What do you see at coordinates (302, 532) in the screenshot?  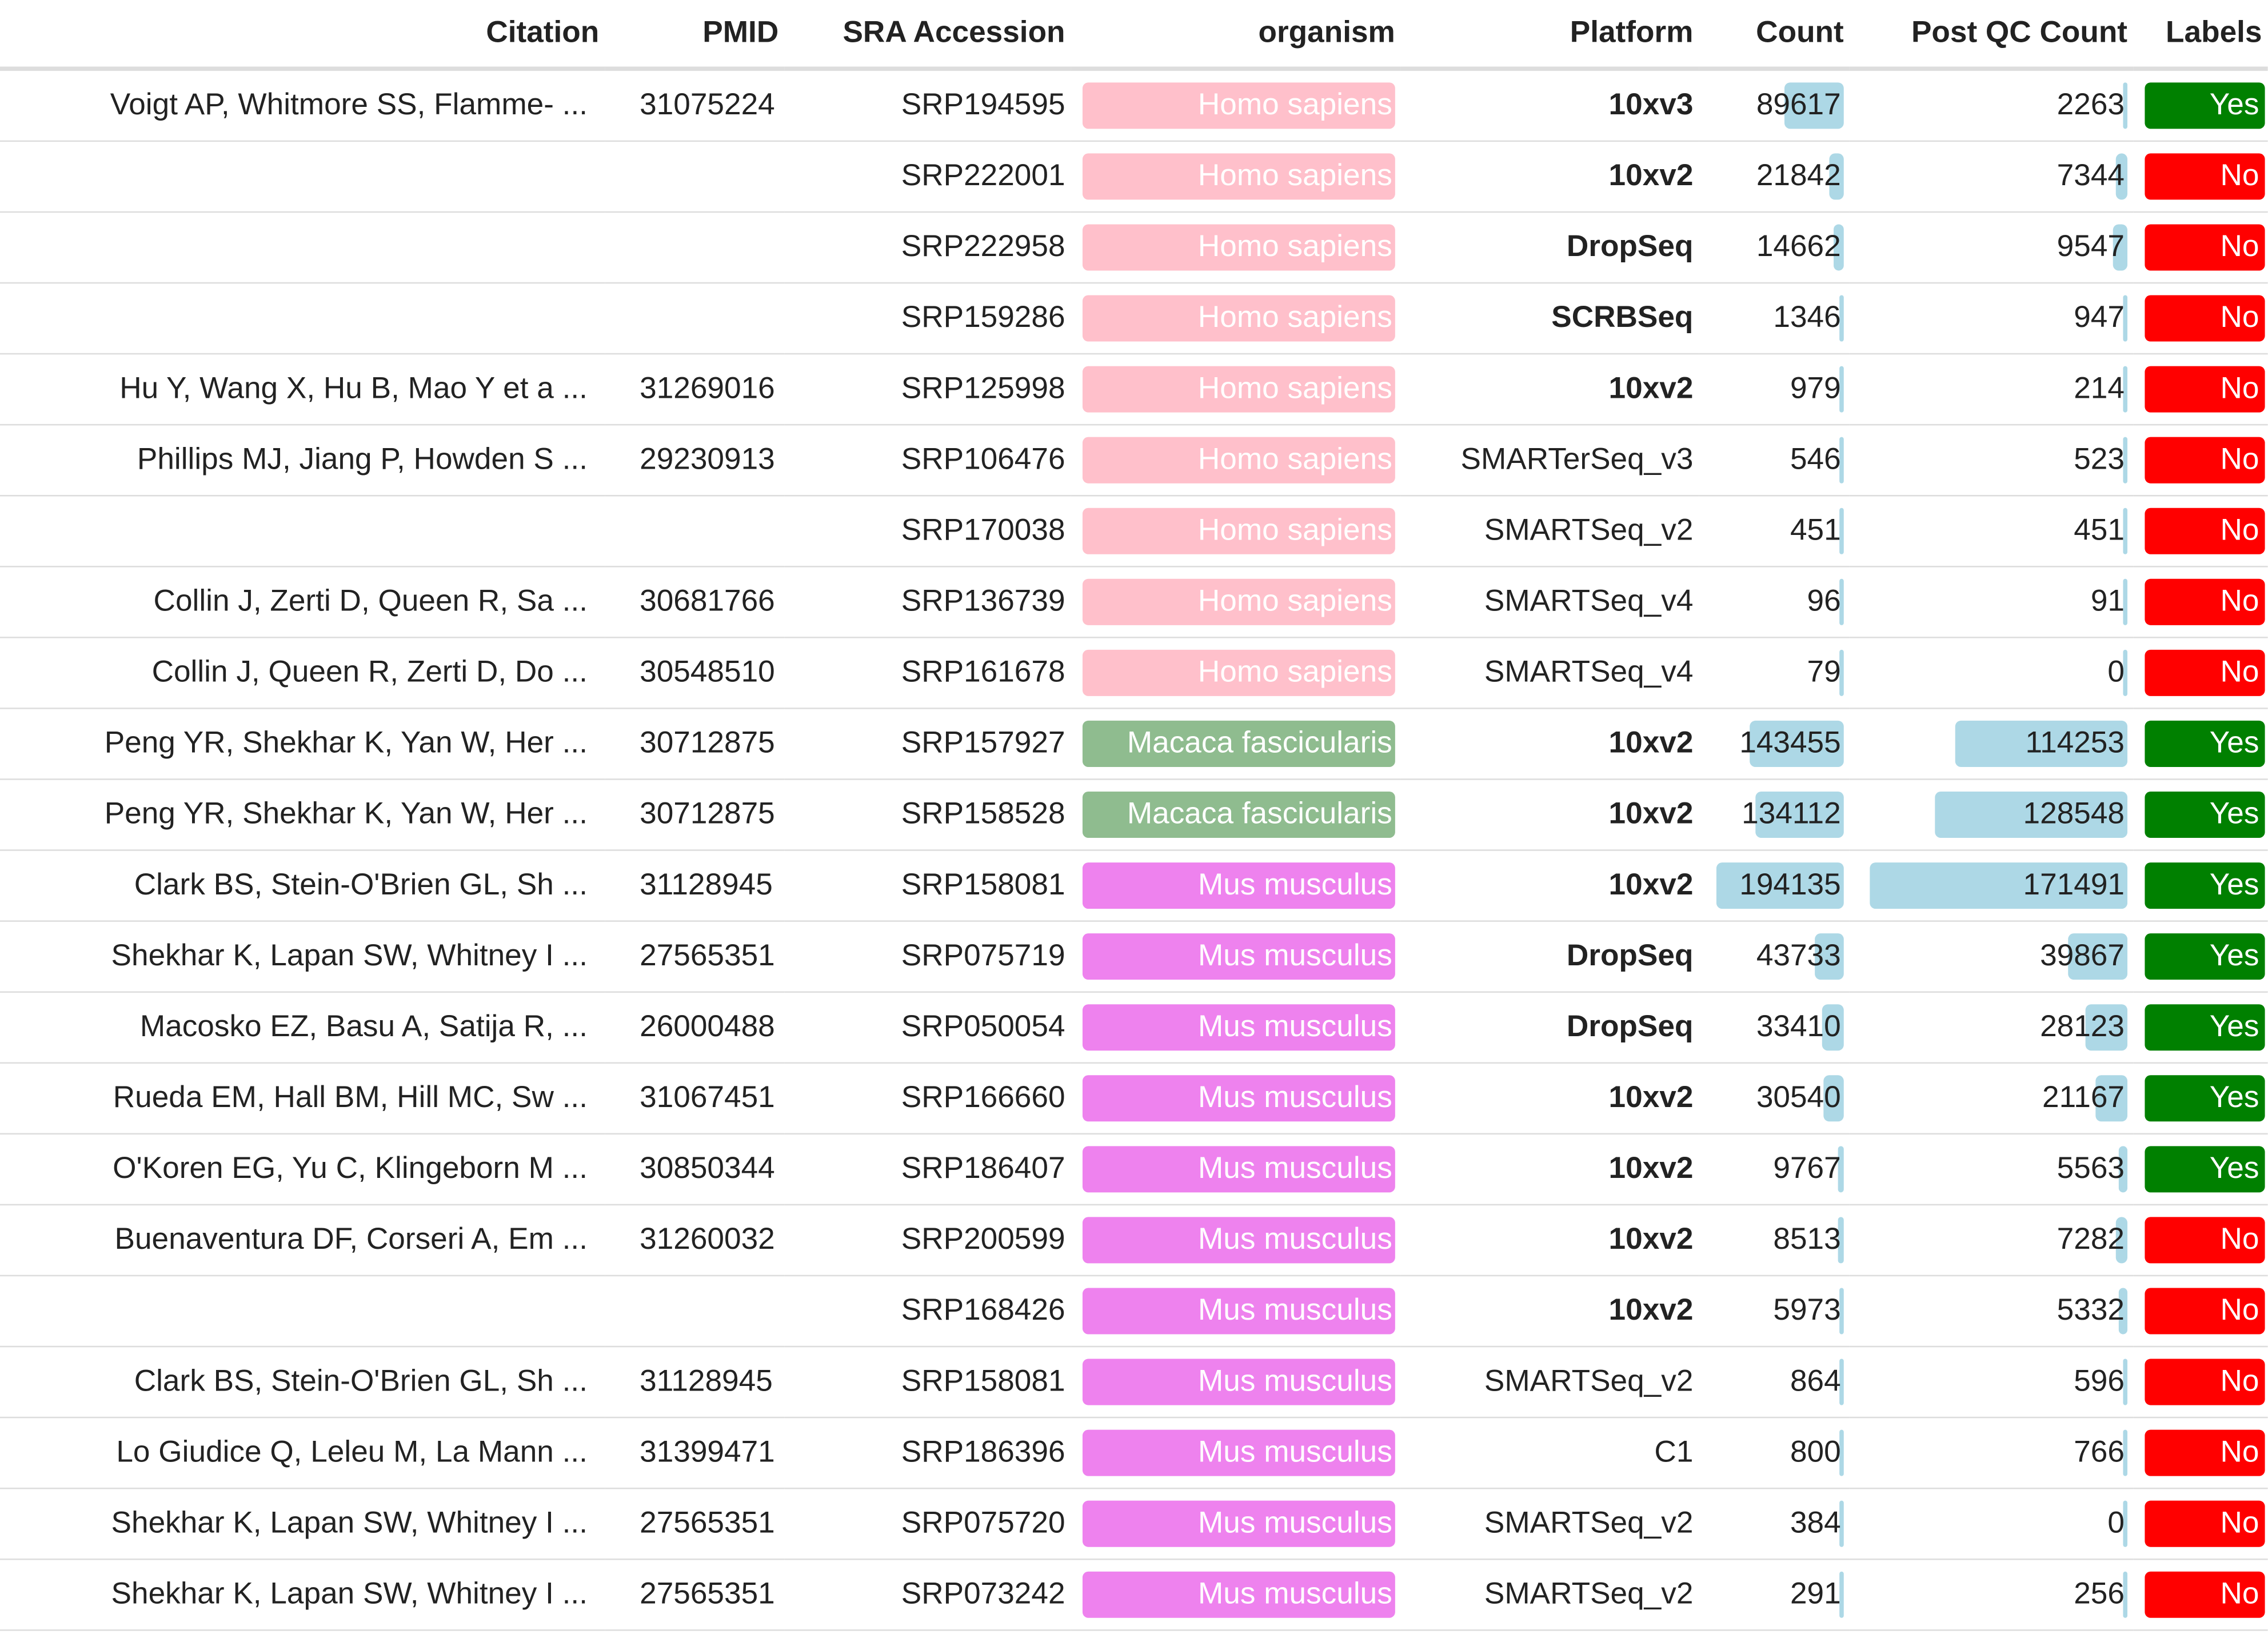 I see `cell-citation` at bounding box center [302, 532].